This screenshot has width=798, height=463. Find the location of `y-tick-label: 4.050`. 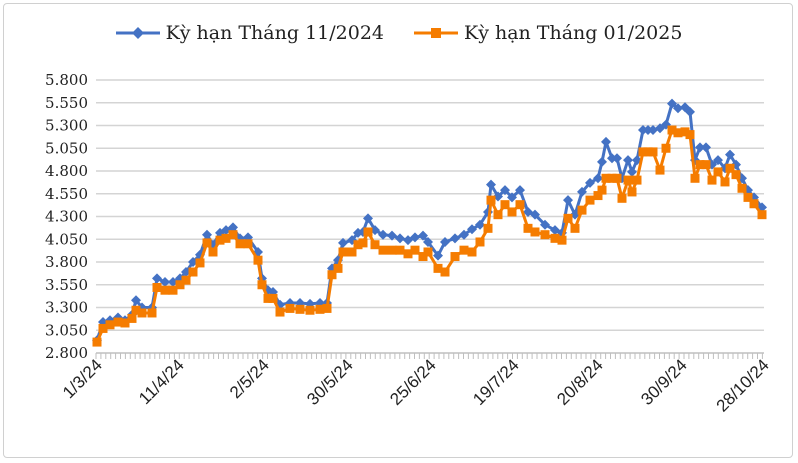

y-tick-label: 4.050 is located at coordinates (66, 239).